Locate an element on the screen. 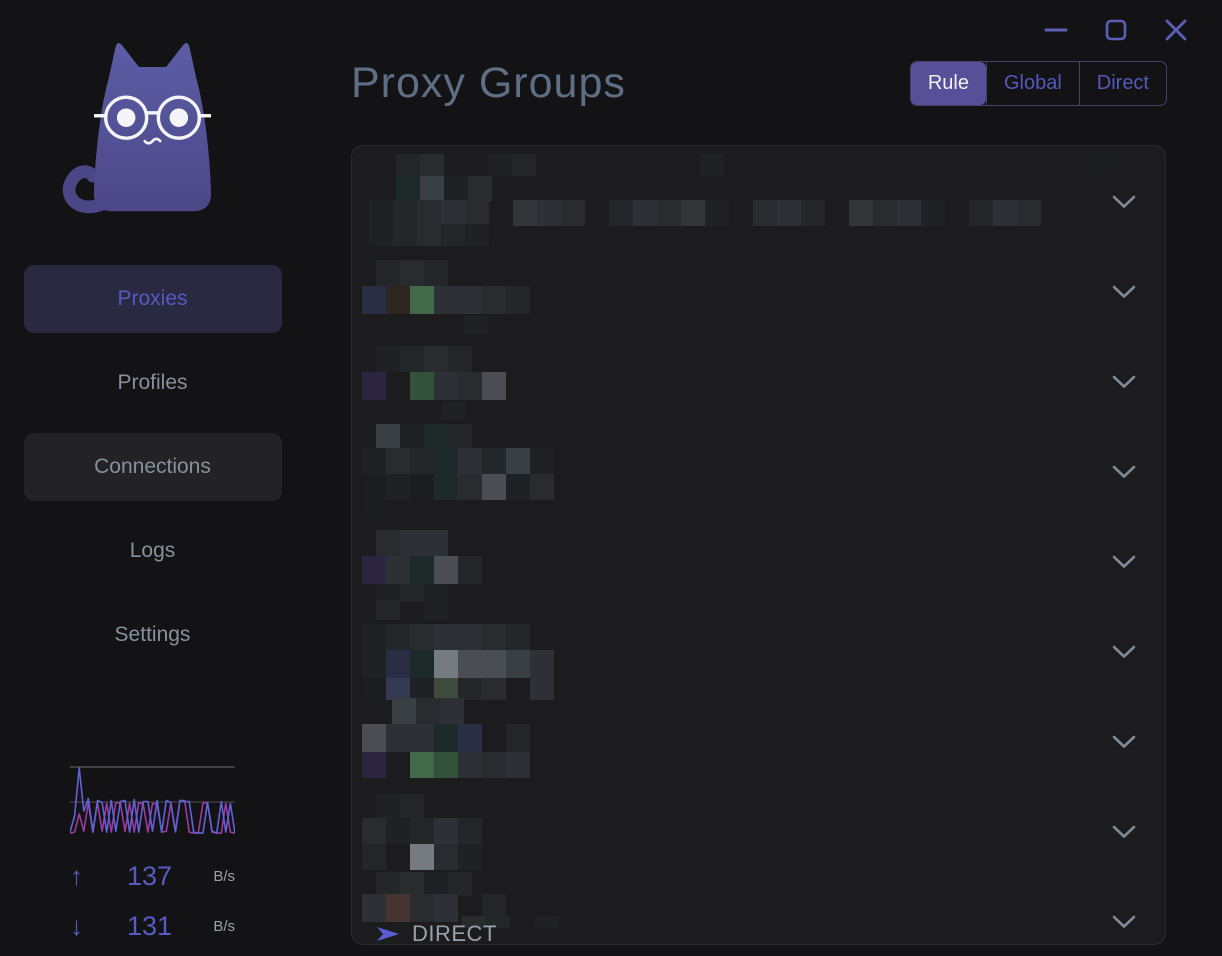 The width and height of the screenshot is (1222, 956). minimize-icon is located at coordinates (1056, 30).